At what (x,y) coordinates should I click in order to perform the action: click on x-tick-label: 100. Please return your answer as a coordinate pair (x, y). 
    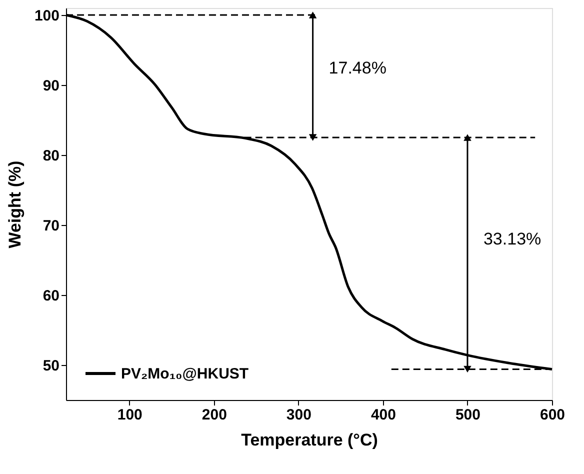
    Looking at the image, I should click on (129, 415).